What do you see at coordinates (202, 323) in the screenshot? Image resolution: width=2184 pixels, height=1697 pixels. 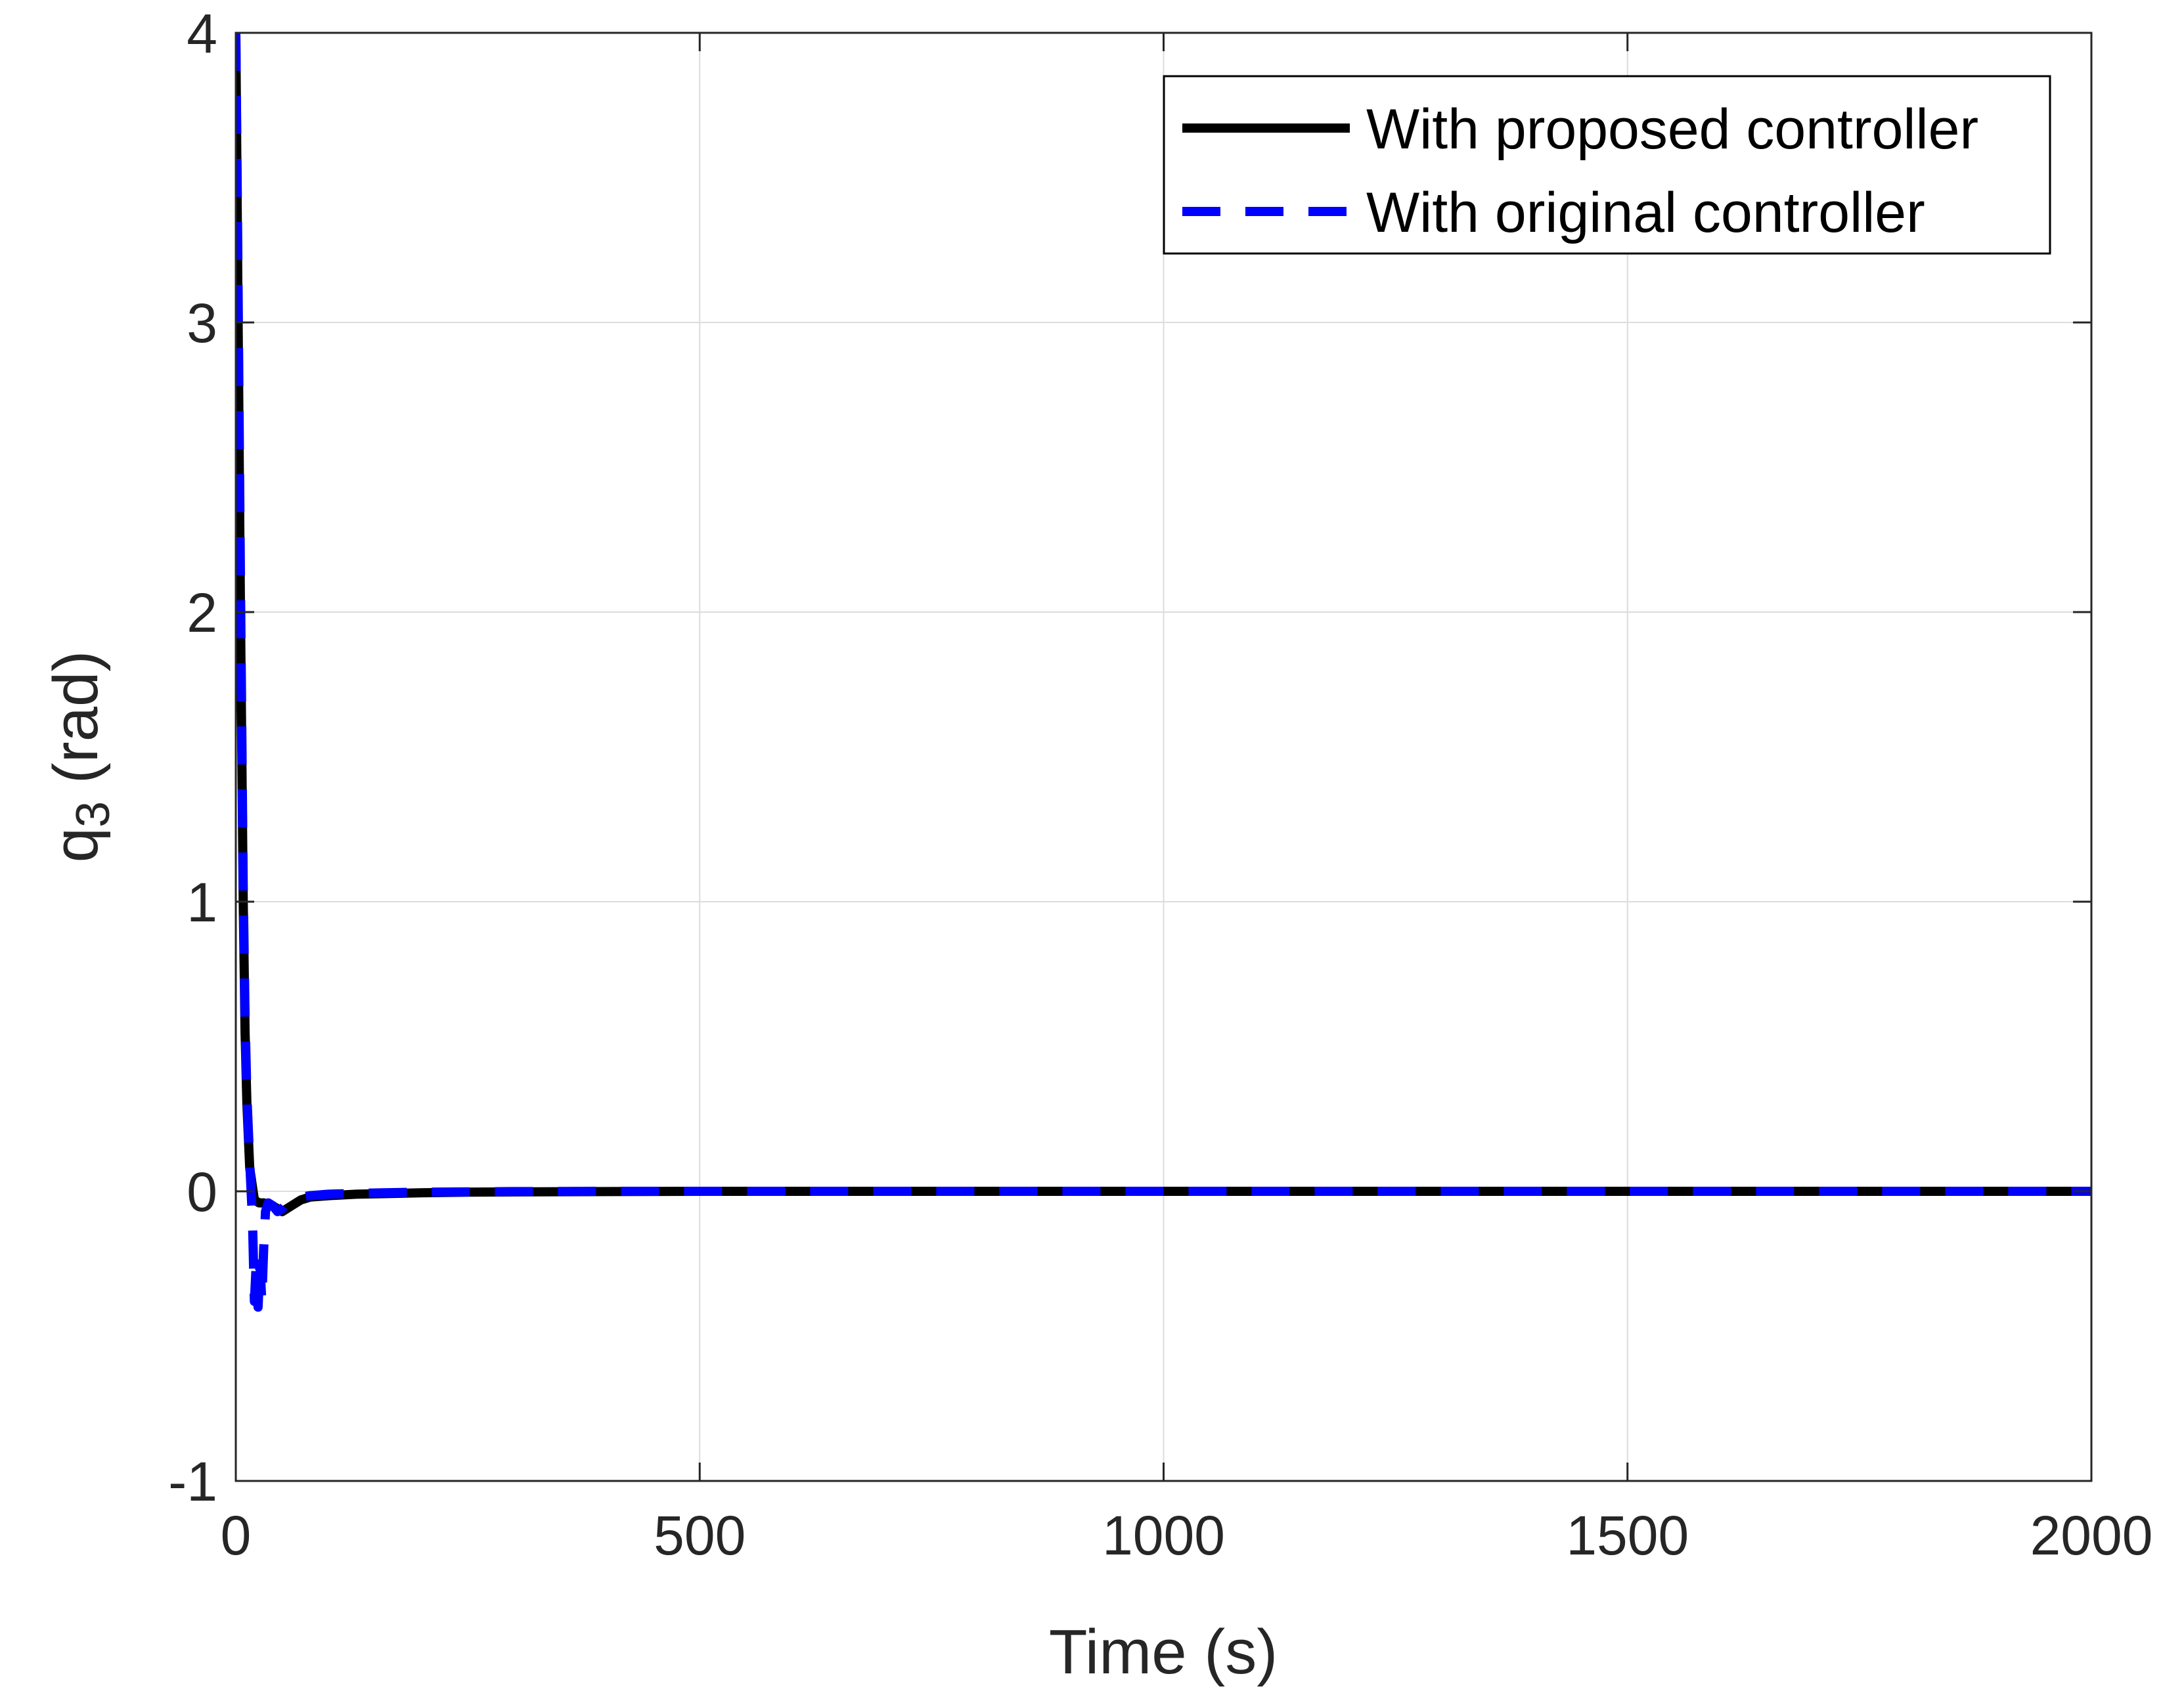 I see `y-tick-label: 3` at bounding box center [202, 323].